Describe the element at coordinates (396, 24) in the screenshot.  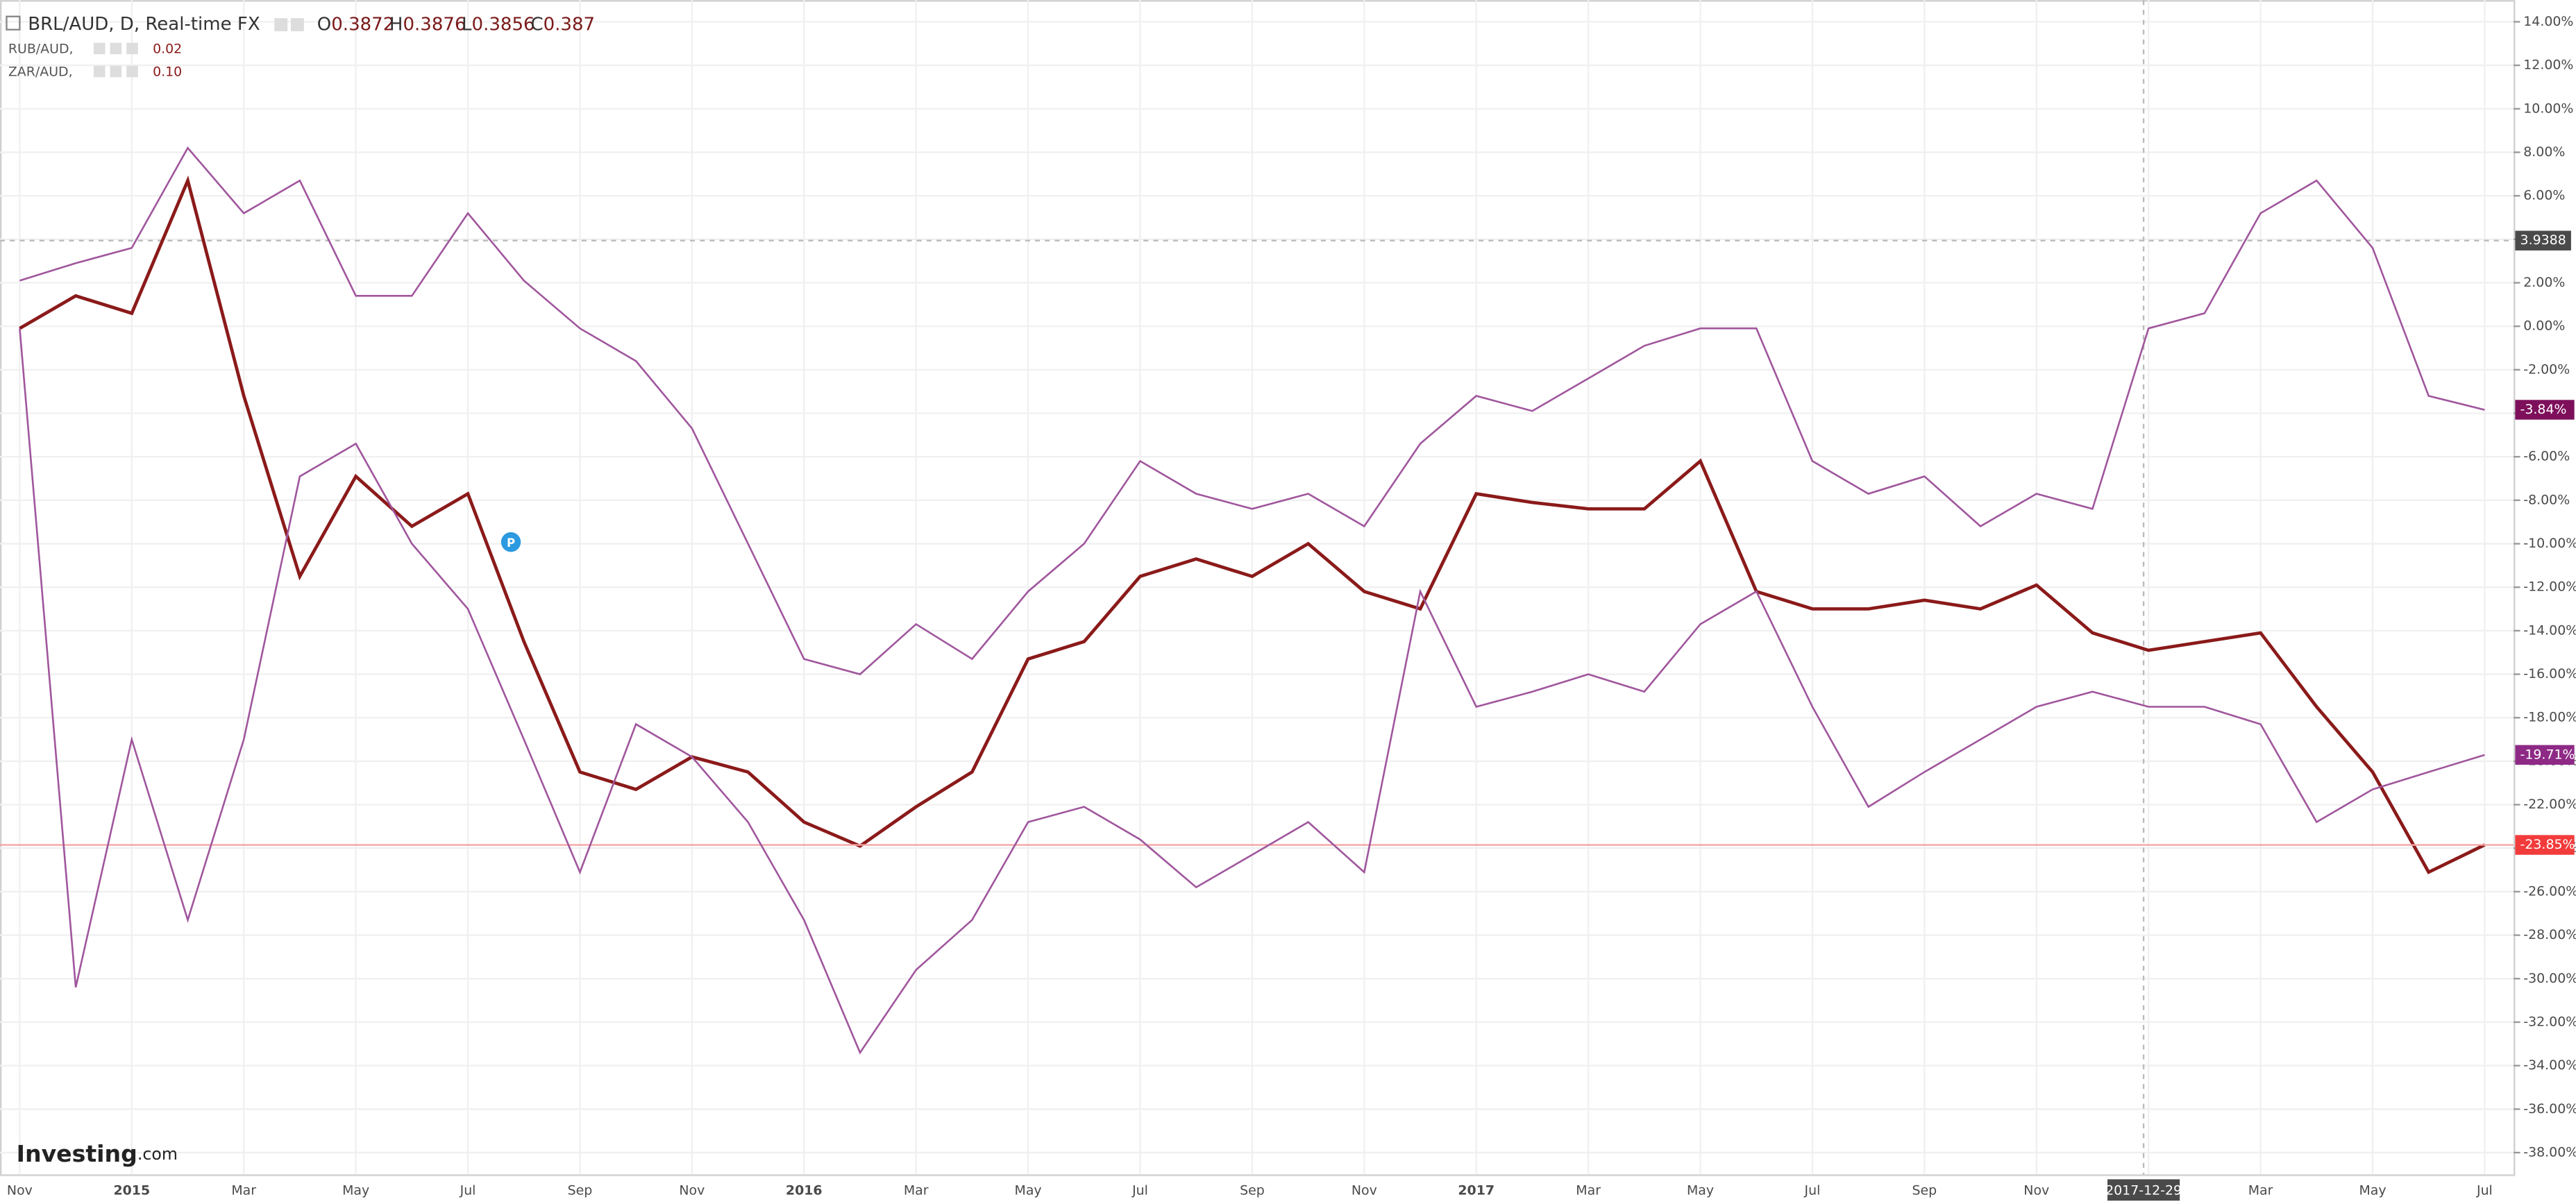
I see `ohlc-key: H` at that location.